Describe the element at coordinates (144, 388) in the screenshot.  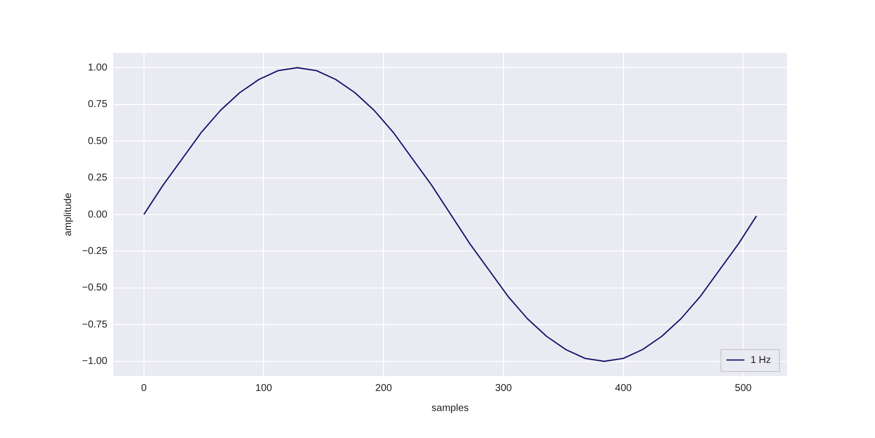
I see `x-tick-label: 0` at that location.